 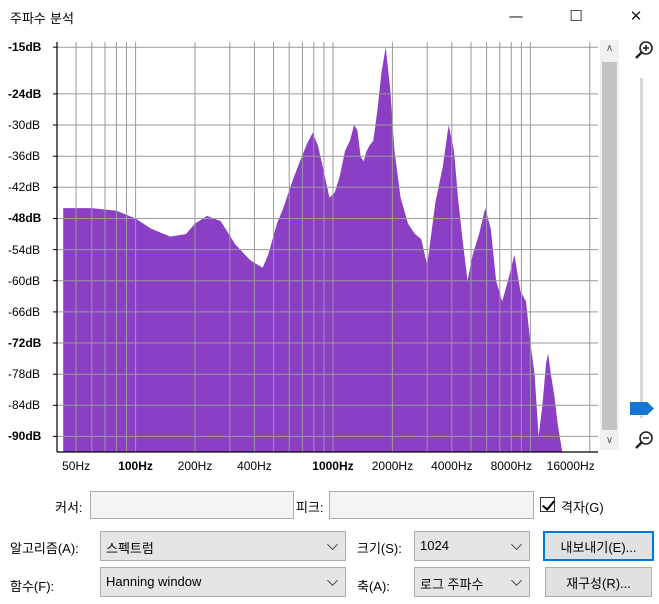 I want to click on axis-select-value: 로그 주파수, so click(x=452, y=584).